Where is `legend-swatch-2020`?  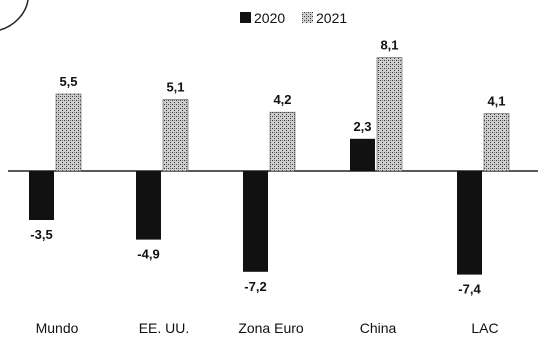
legend-swatch-2020 is located at coordinates (245, 17).